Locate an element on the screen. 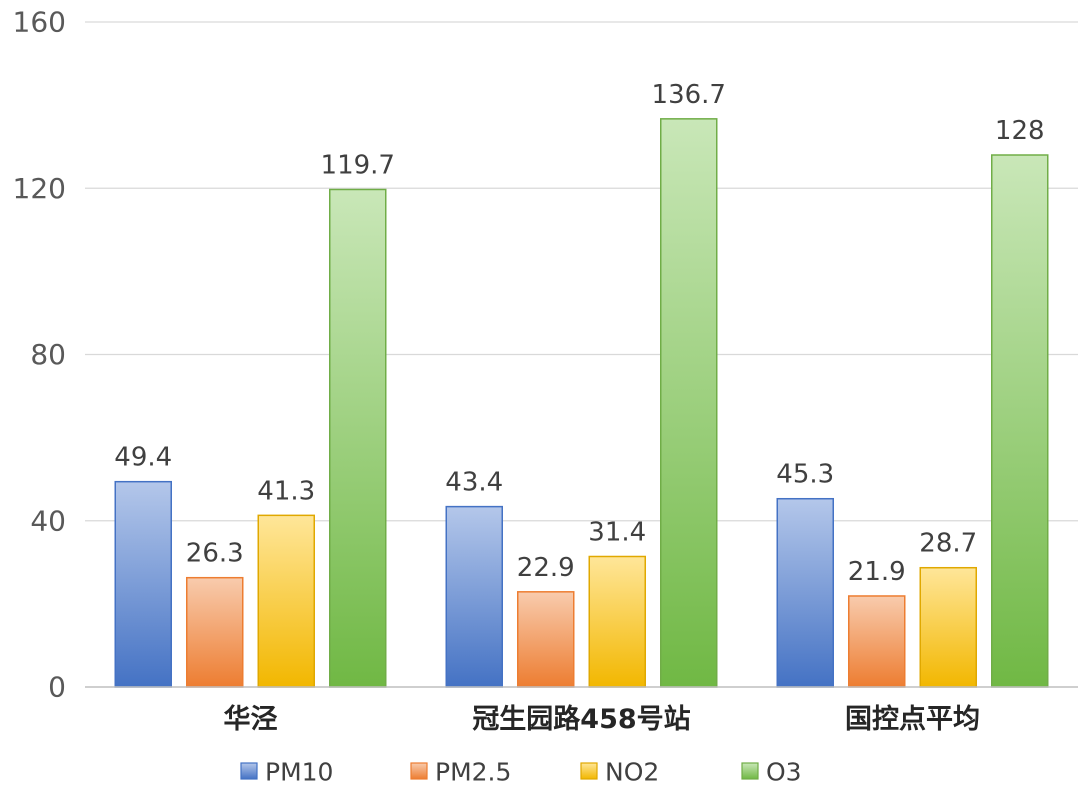 The width and height of the screenshot is (1080, 806). category-label: 国控点平均 is located at coordinates (912, 719).